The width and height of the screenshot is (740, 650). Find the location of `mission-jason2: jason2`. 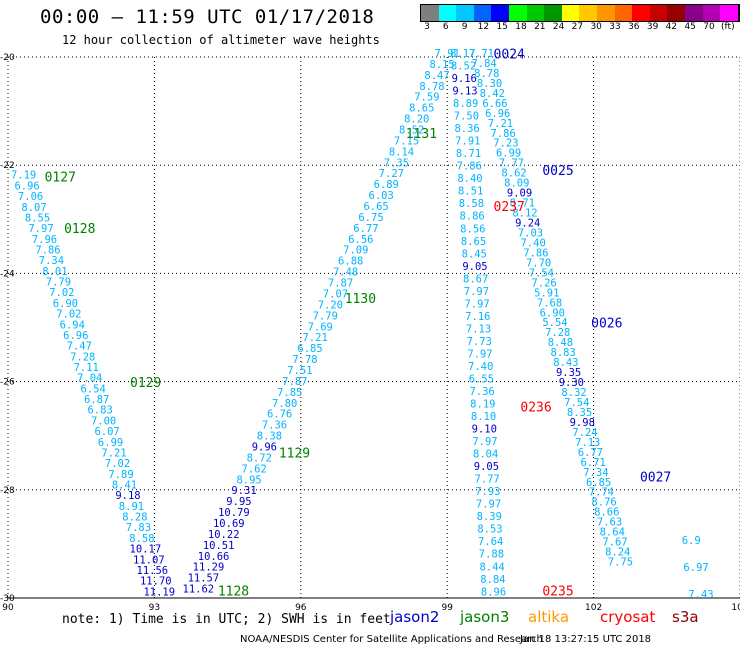

mission-jason2: jason2 is located at coordinates (415, 617).